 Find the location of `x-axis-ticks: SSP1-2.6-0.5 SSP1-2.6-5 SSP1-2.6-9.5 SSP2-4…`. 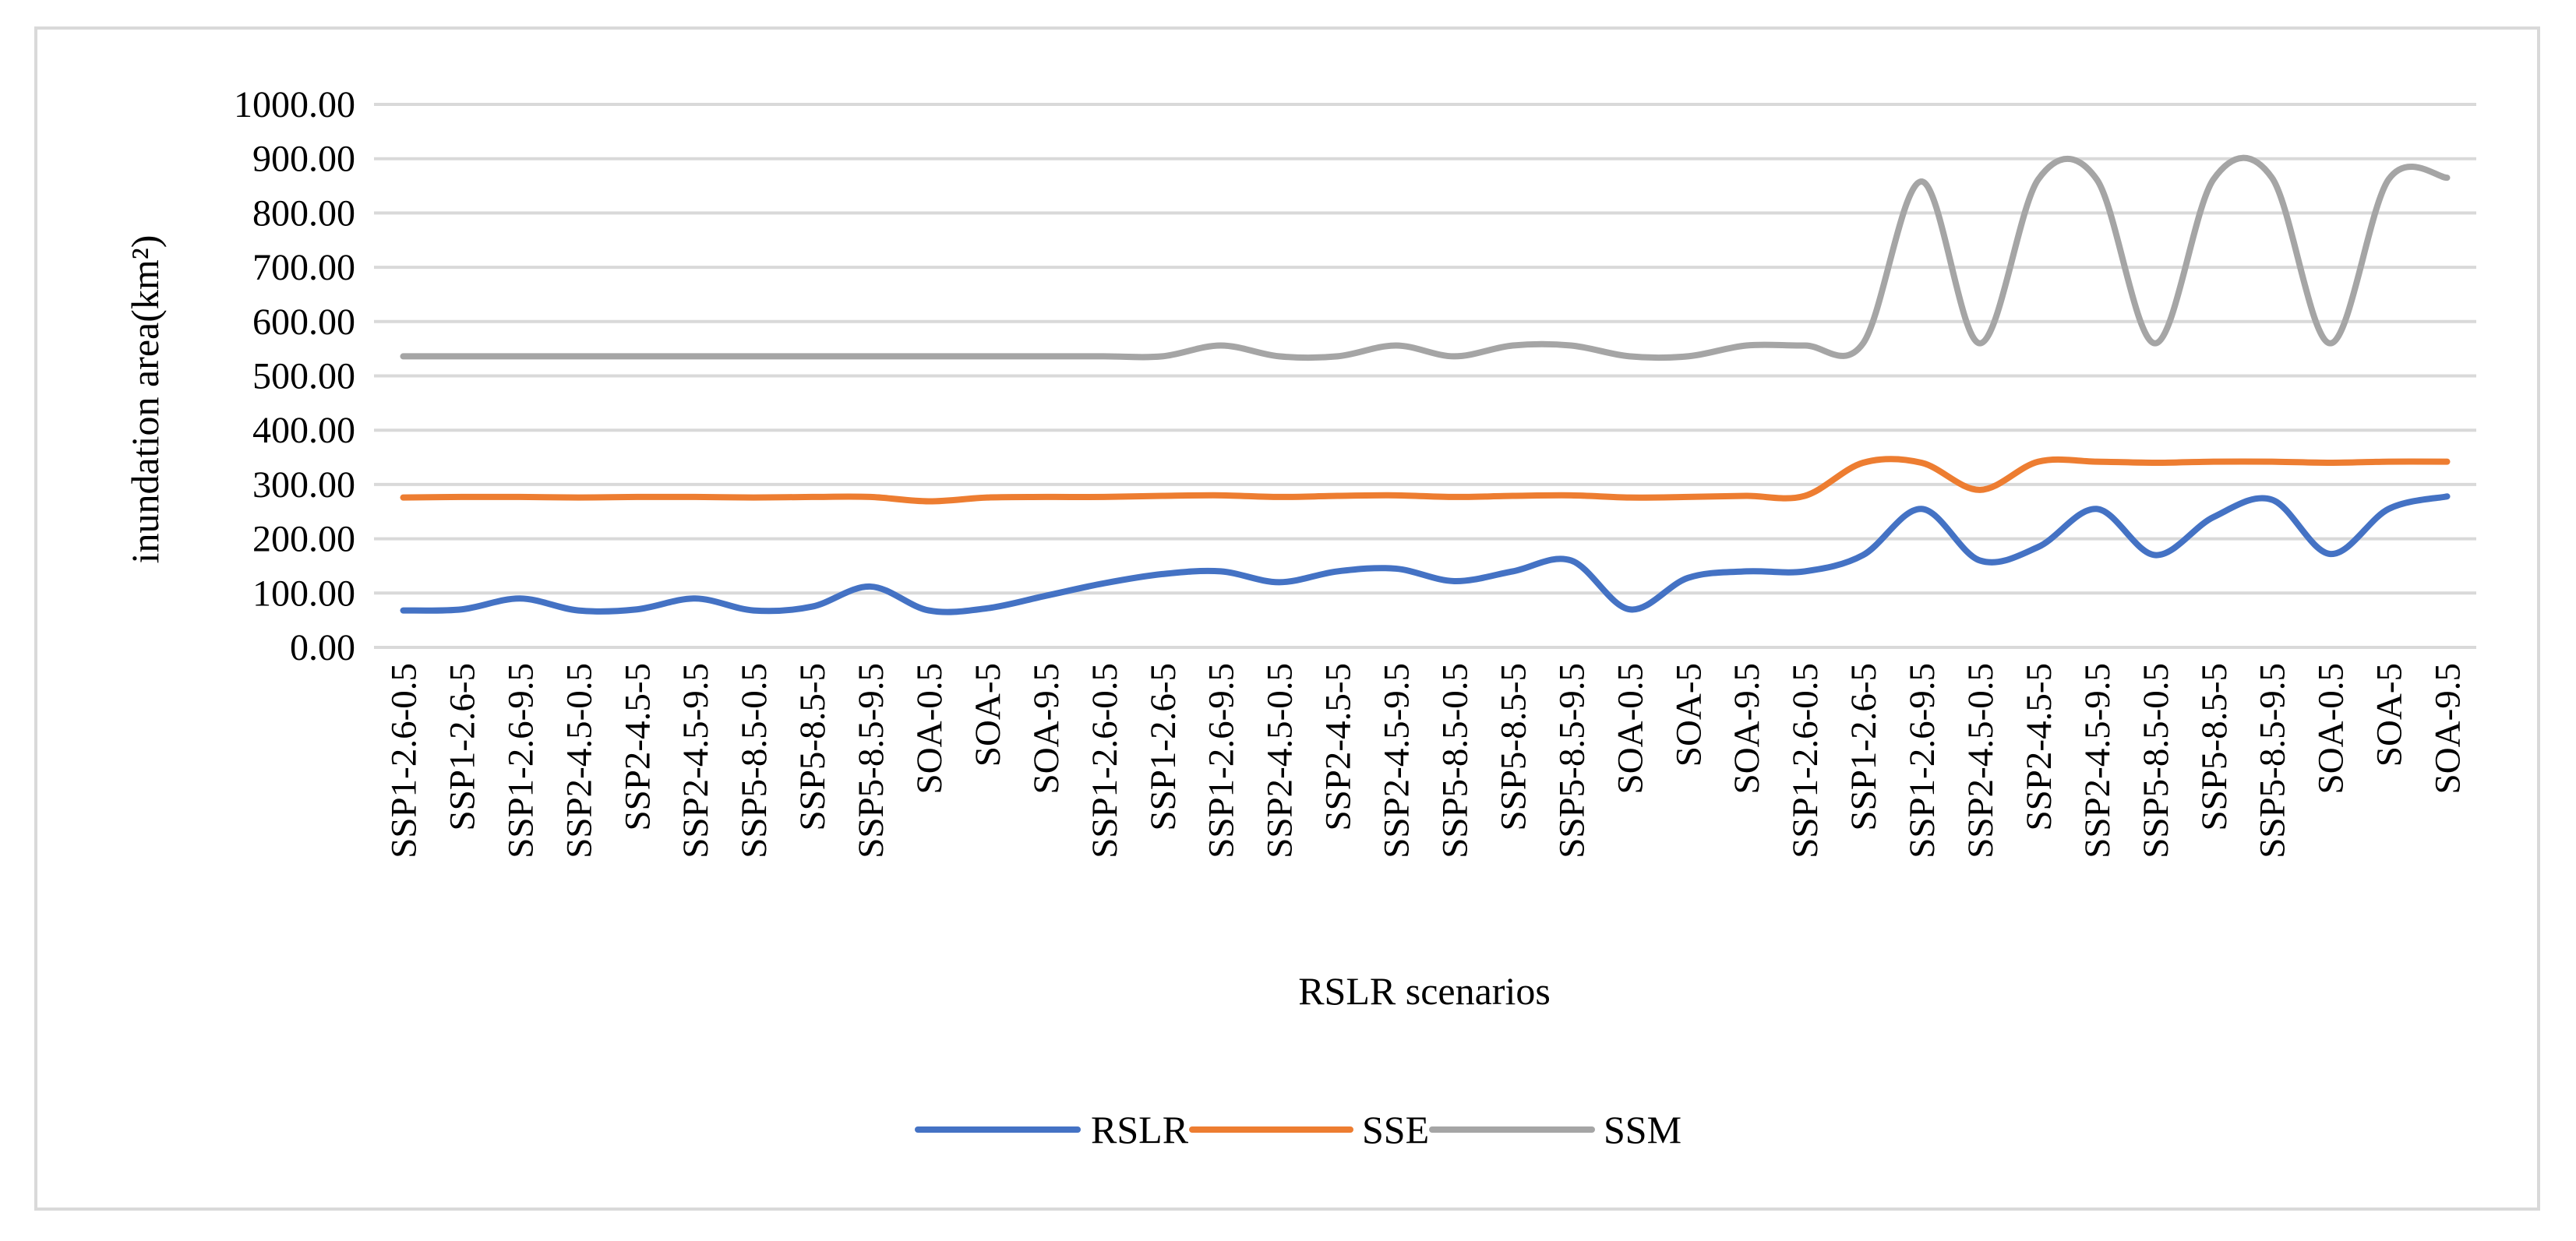

x-axis-ticks: SSP1-2.6-0.5 SSP1-2.6-5 SSP1-2.6-9.5 SSP2-4… is located at coordinates (1425, 760).